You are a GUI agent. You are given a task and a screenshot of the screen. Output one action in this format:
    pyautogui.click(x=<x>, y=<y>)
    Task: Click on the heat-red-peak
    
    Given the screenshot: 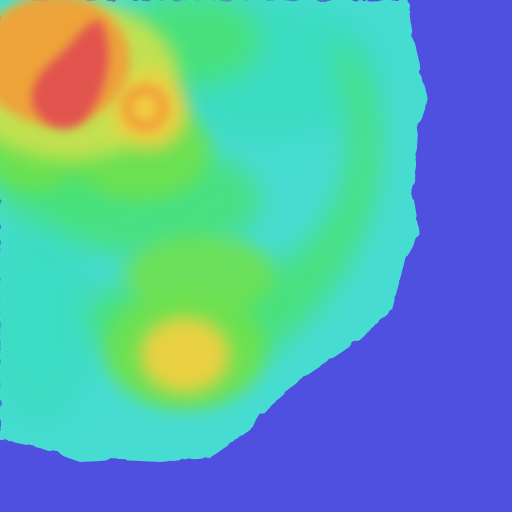 What is the action you would take?
    pyautogui.click(x=70, y=74)
    